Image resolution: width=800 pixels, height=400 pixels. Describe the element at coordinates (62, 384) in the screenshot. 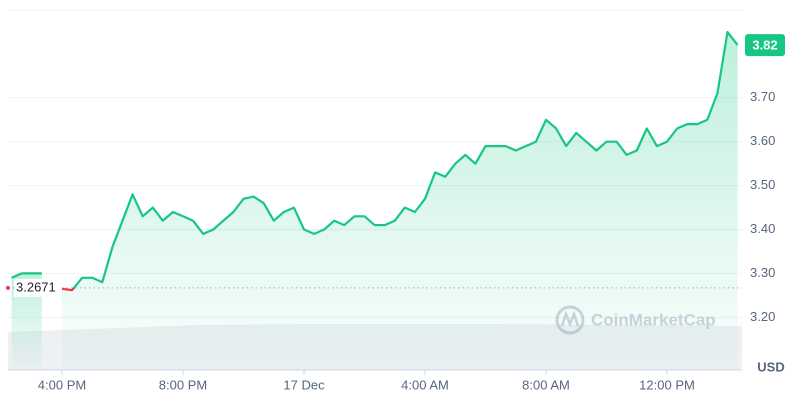

I see `x-tick-label: 4:00 PM` at that location.